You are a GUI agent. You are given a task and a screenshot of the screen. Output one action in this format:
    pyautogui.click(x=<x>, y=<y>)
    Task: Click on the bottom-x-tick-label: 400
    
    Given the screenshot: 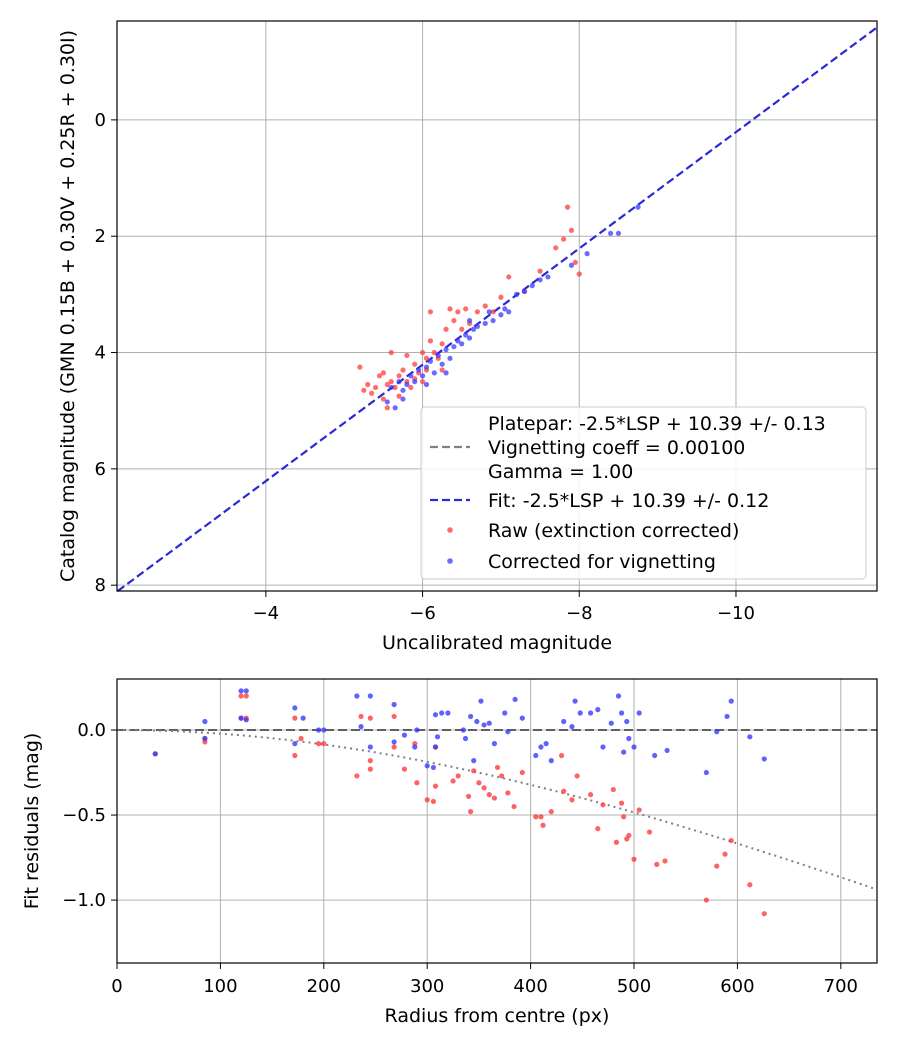 What is the action you would take?
    pyautogui.click(x=530, y=986)
    